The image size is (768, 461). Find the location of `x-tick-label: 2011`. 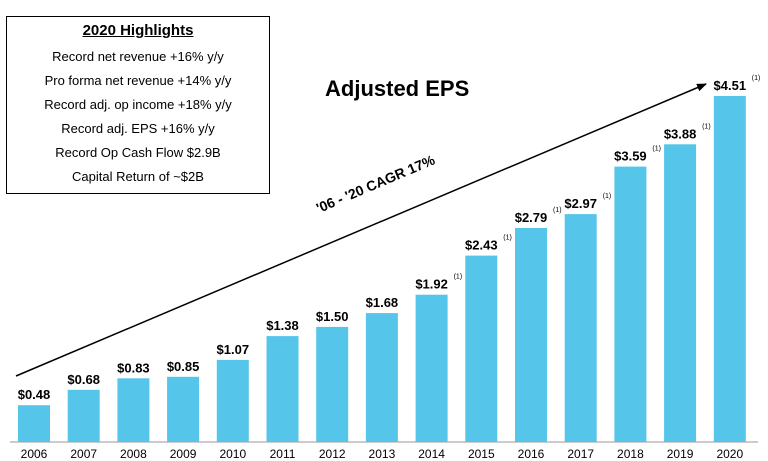

x-tick-label: 2011 is located at coordinates (283, 454).